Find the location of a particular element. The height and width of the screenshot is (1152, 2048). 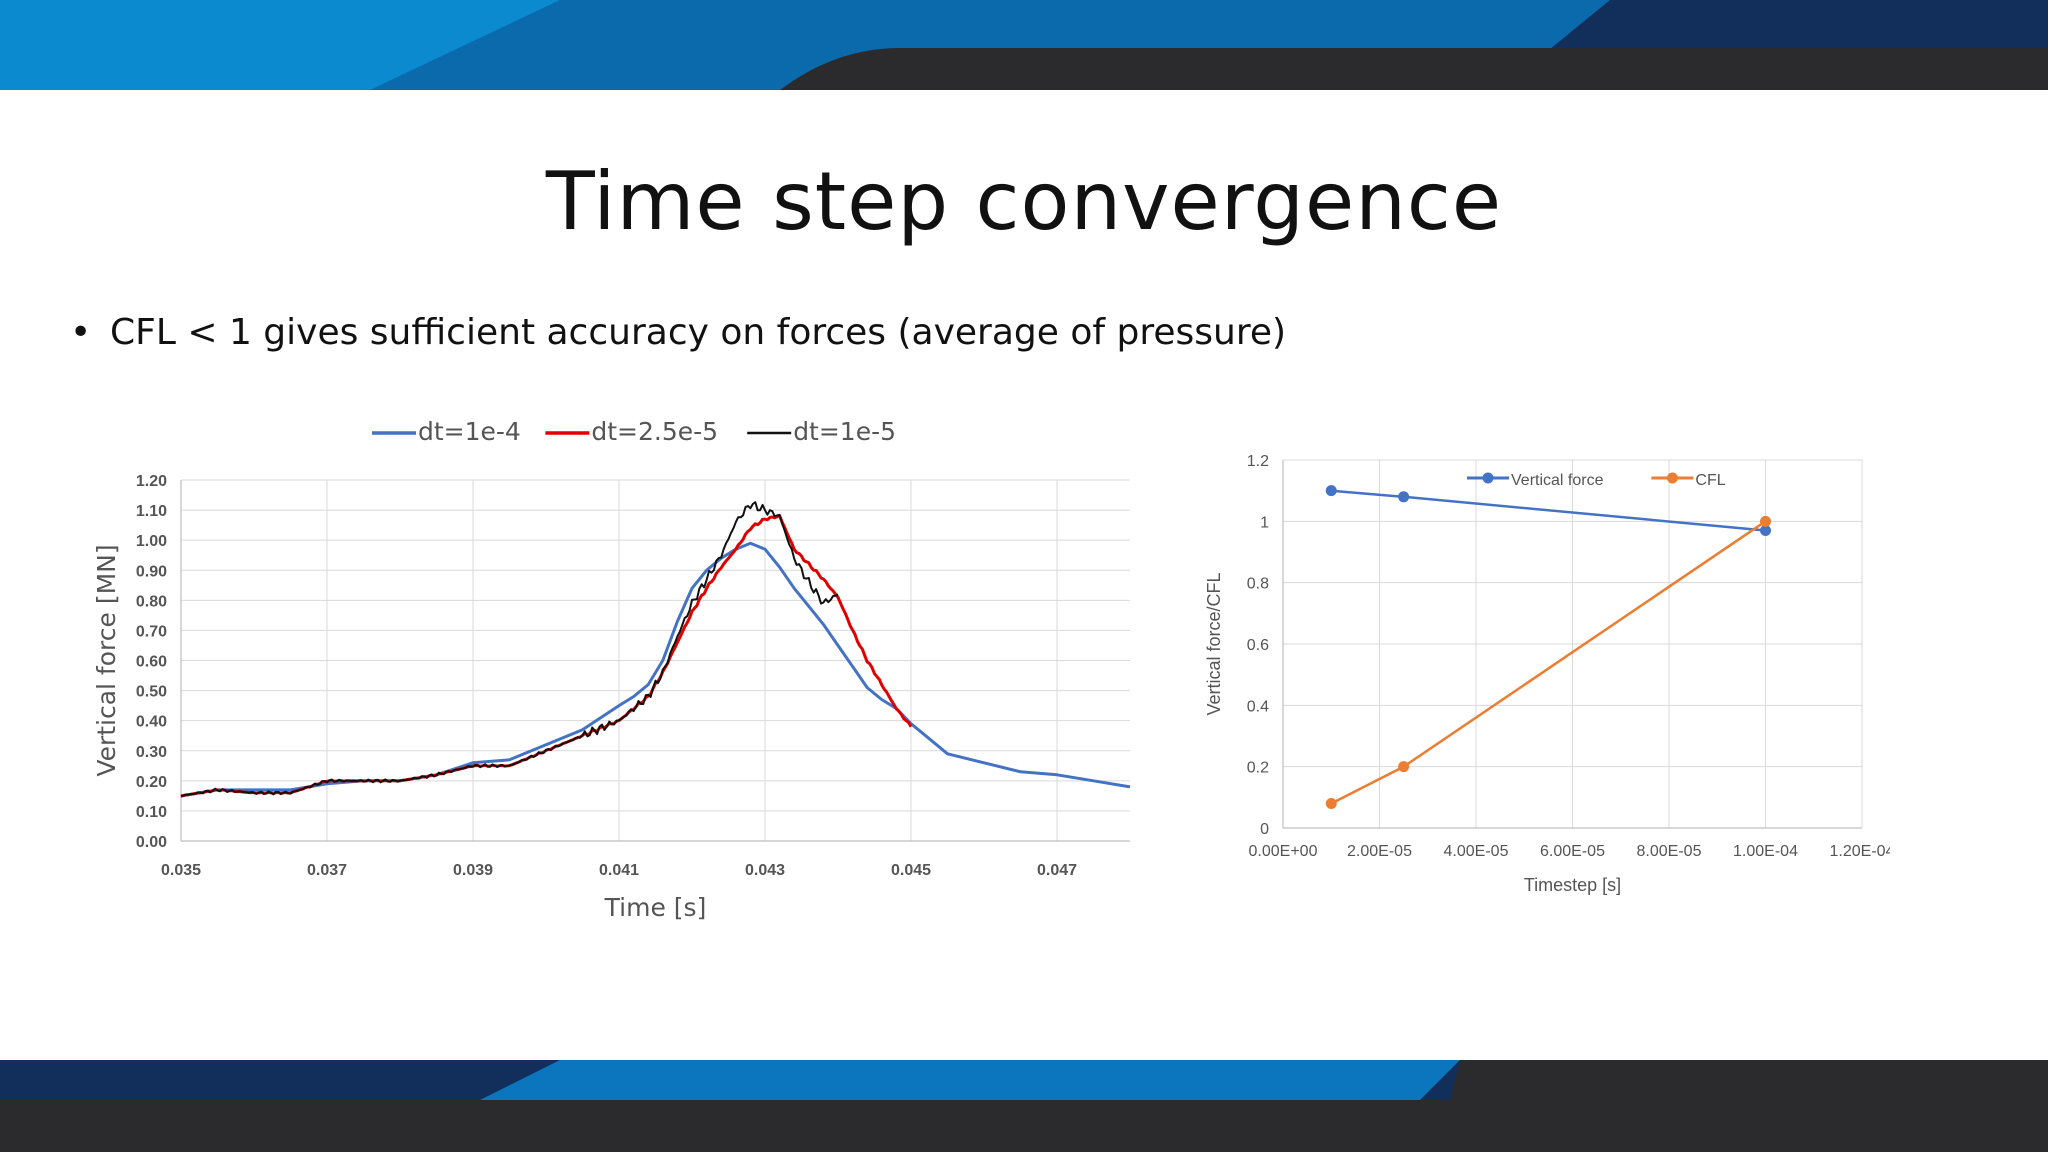

x-tick-label: 0.041 is located at coordinates (619, 870).